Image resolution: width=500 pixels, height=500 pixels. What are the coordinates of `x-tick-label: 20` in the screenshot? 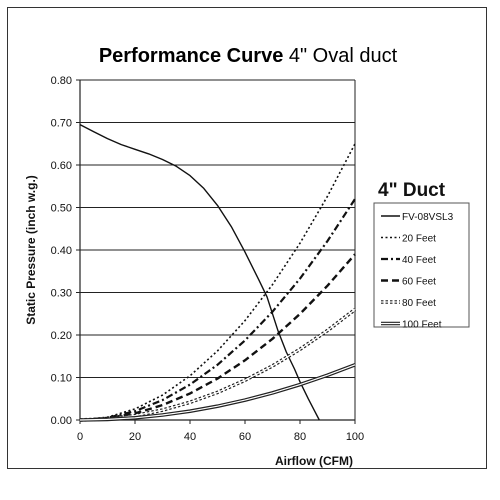 It's located at (135, 437).